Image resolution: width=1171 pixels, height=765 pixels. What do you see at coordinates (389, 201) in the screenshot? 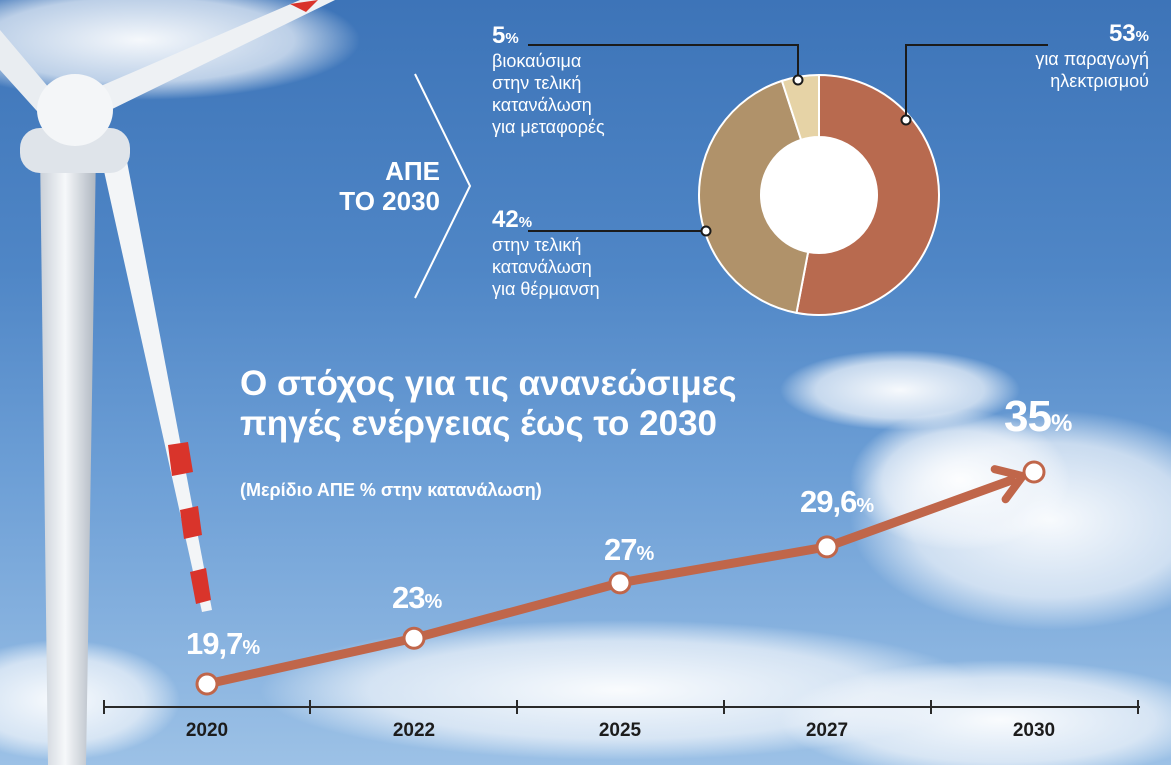
I see `donut-title-line2: ΤΟ 2030` at bounding box center [389, 201].